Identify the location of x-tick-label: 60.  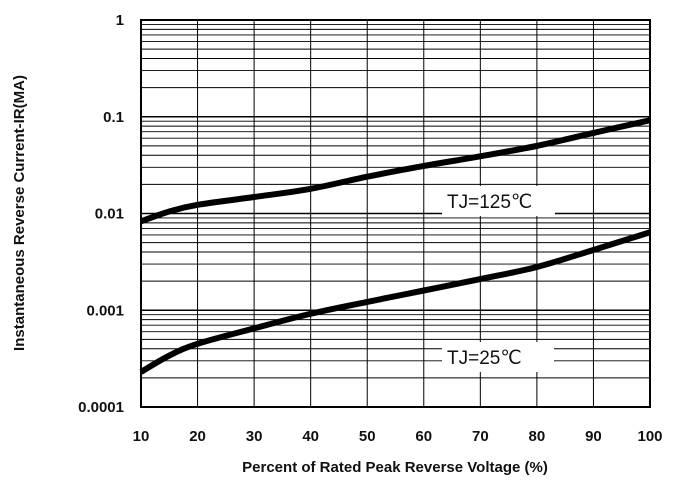
(423, 436).